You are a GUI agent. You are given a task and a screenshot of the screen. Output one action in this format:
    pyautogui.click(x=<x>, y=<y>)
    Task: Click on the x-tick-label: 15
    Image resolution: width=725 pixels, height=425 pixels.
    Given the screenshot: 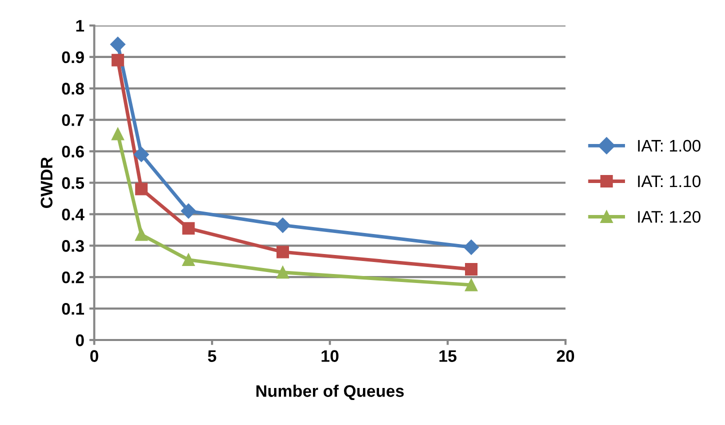 What is the action you would take?
    pyautogui.click(x=447, y=356)
    